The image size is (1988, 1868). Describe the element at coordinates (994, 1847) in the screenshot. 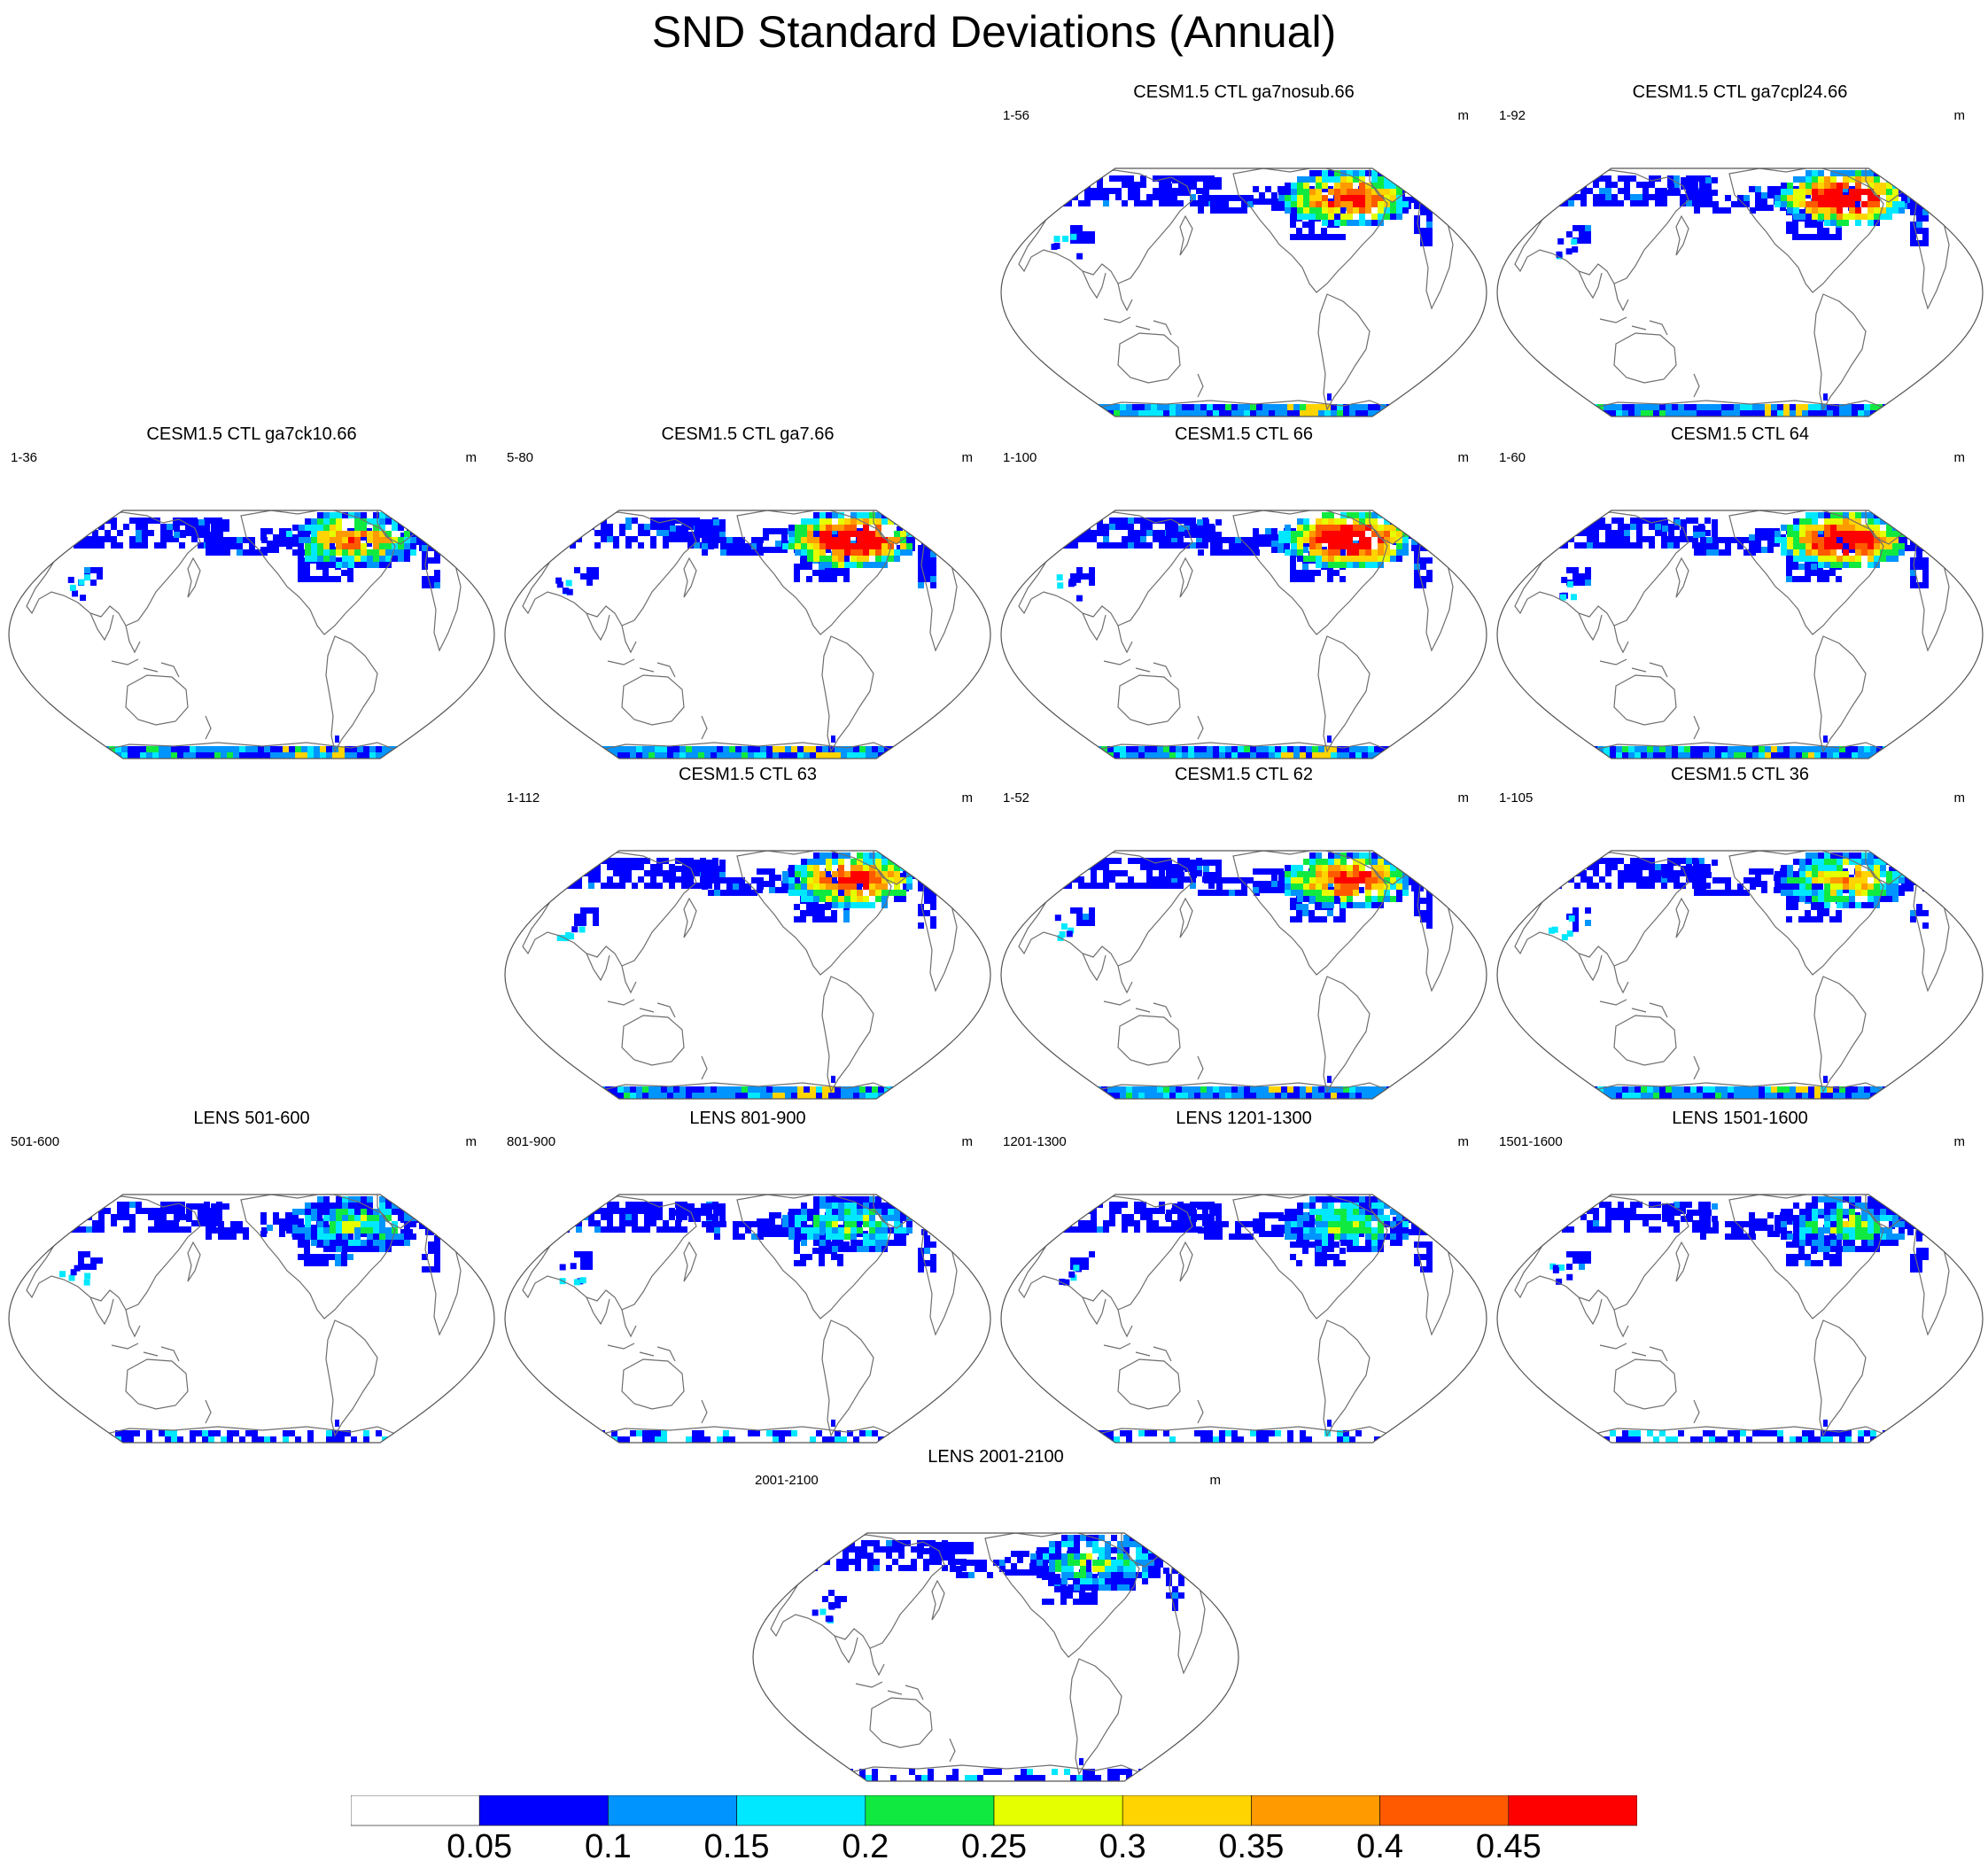

I see `colorbar-labels: 0.05 0.1 0.15 0.2 0.25 0.3 0.35 0.4 0.45` at that location.